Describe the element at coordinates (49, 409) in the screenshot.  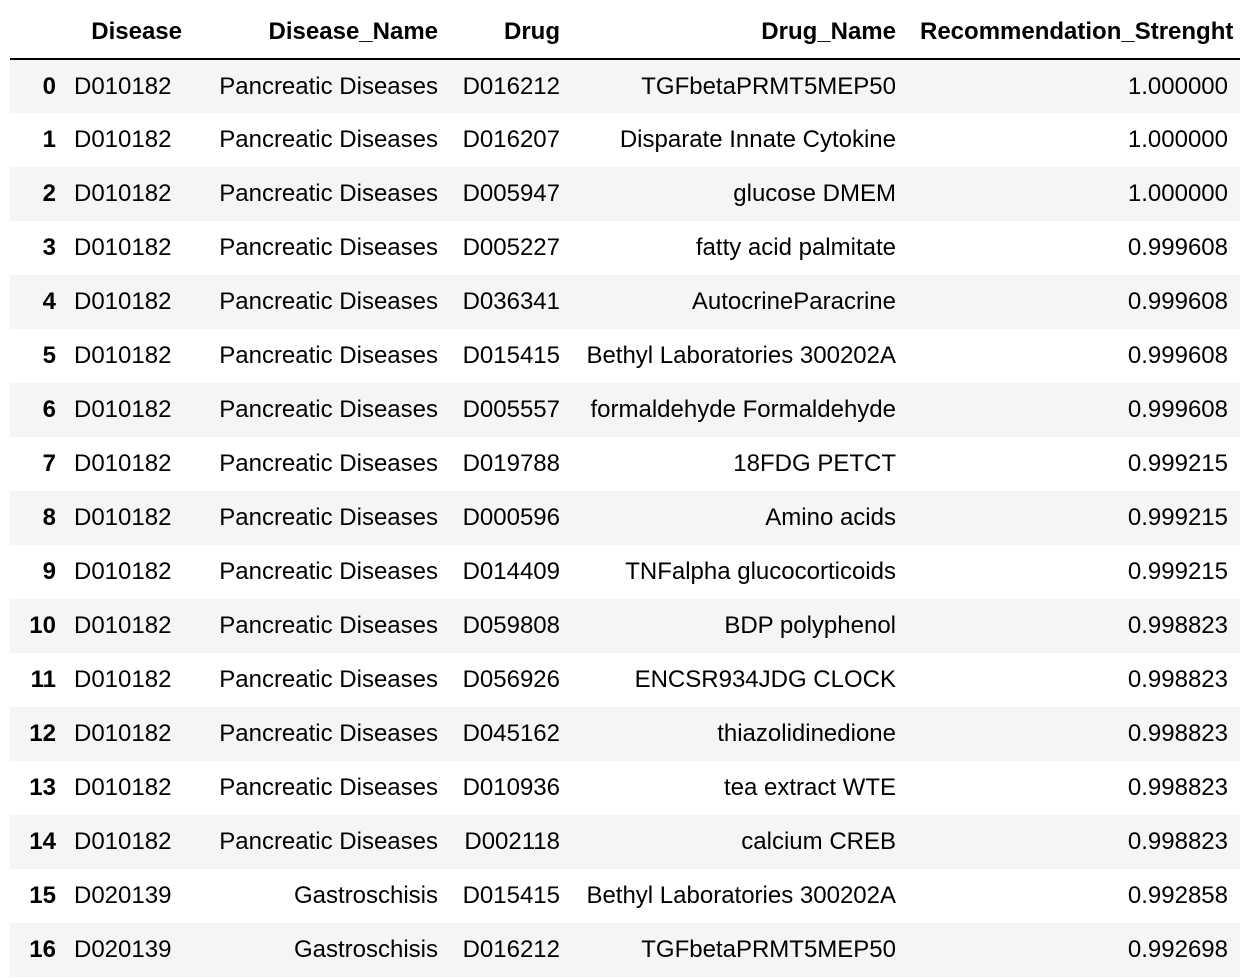
I see `row-index: 6` at that location.